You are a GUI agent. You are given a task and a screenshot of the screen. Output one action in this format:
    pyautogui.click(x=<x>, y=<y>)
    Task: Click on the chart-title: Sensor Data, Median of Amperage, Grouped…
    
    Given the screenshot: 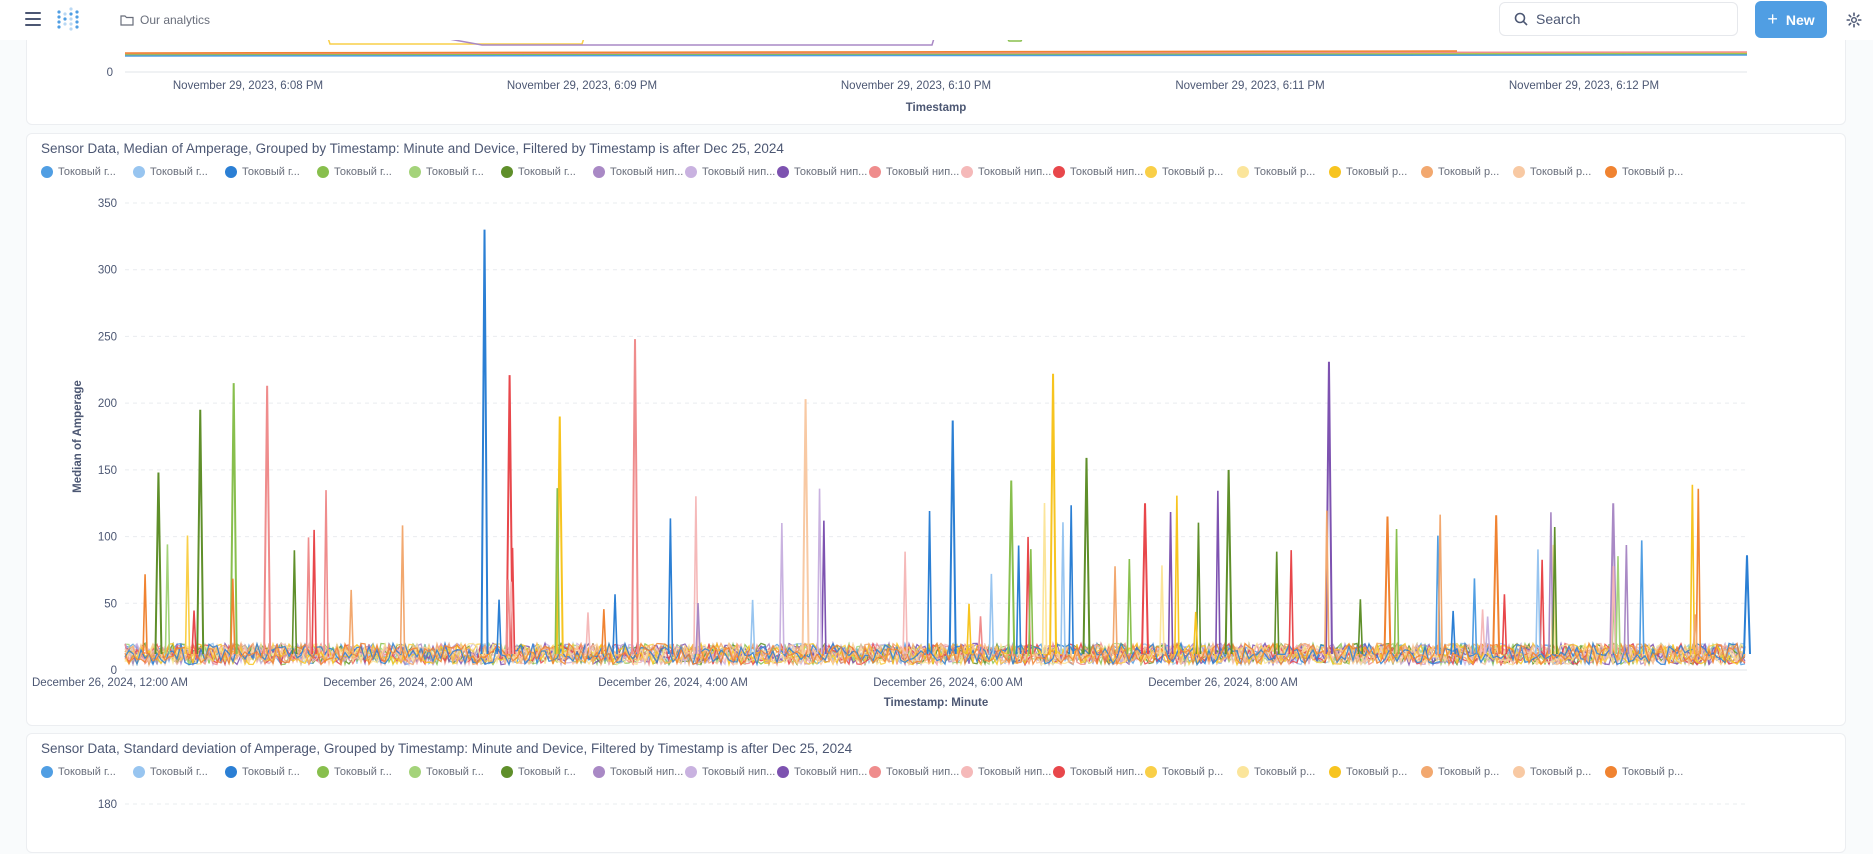 What is the action you would take?
    pyautogui.click(x=412, y=148)
    